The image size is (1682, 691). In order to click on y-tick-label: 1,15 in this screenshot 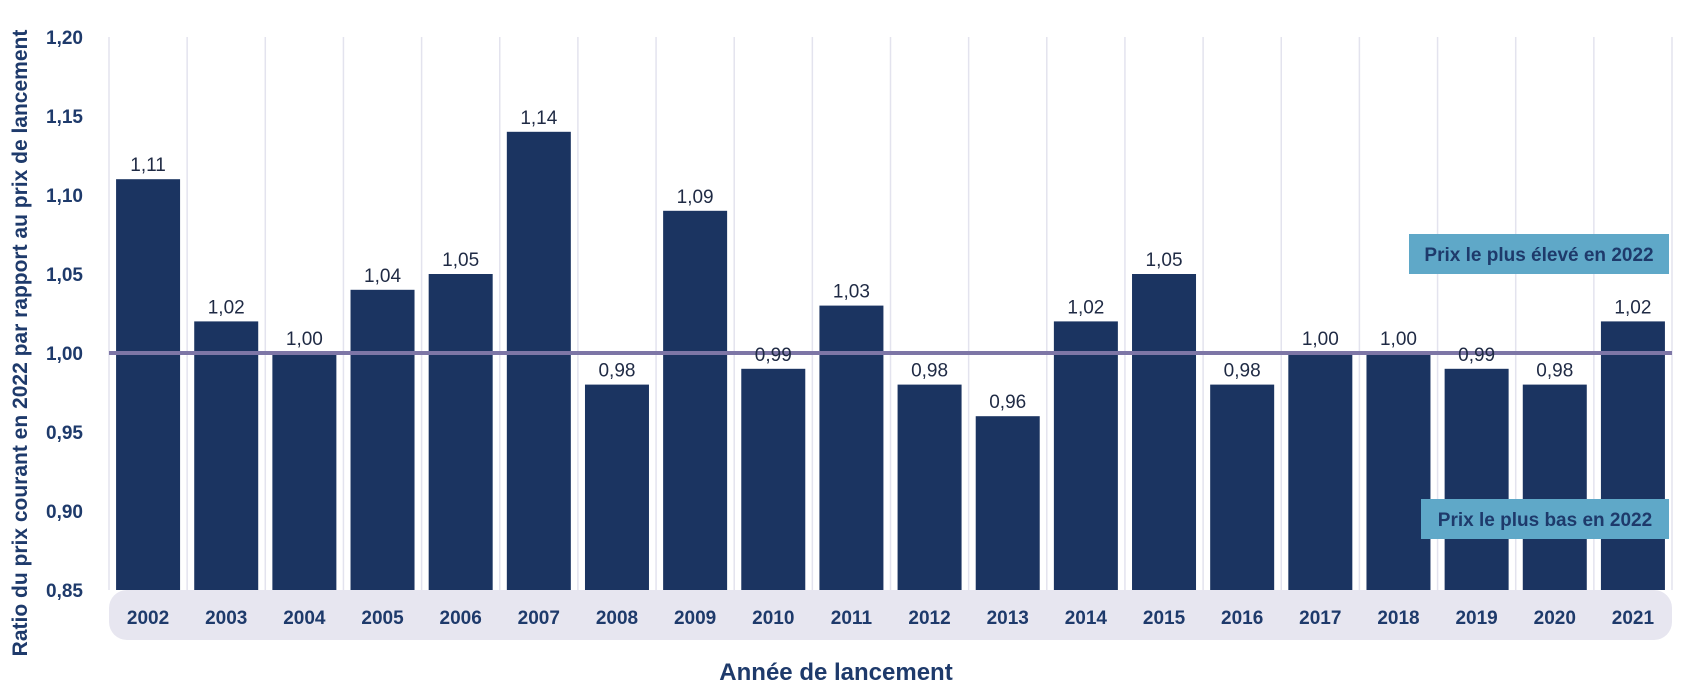, I will do `click(64, 117)`.